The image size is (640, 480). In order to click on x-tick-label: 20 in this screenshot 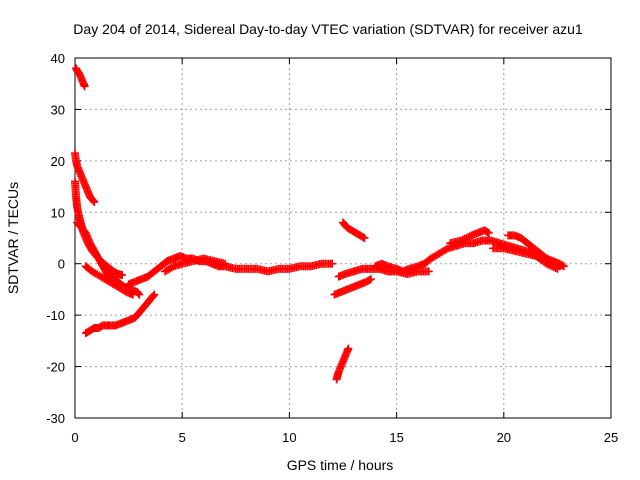, I will do `click(504, 437)`.